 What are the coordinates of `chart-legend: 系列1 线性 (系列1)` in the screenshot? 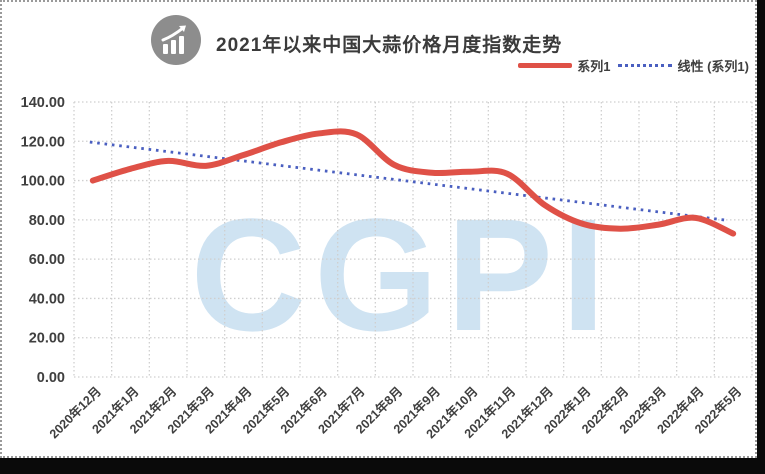 It's located at (629, 65).